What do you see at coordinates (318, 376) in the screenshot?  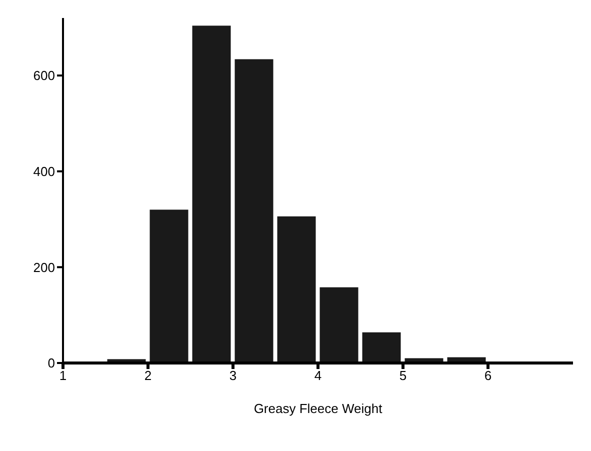 I see `x-tick-label: 4` at bounding box center [318, 376].